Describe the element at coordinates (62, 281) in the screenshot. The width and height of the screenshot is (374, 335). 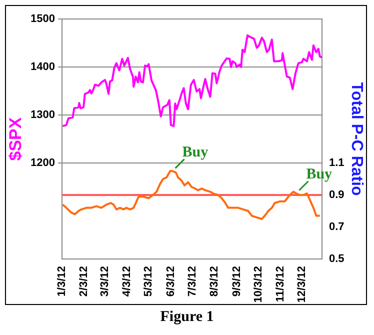
I see `x-tick-label: 1/3/12` at that location.